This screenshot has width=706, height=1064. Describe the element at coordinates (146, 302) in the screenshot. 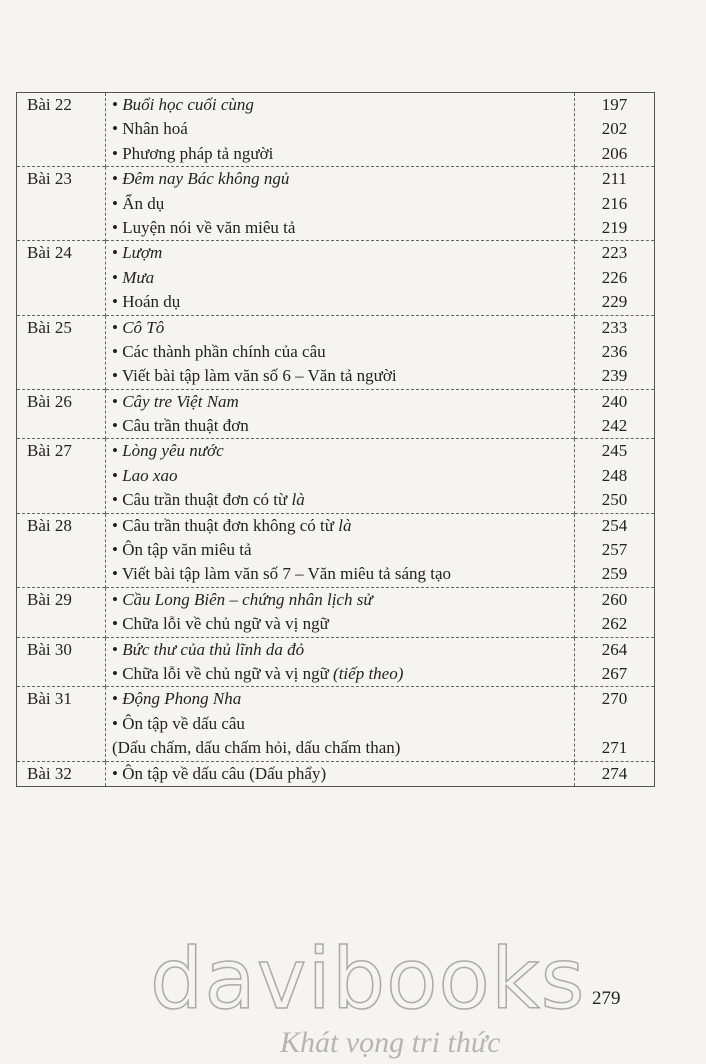

I see `entry-text: • Hoán dụ` at that location.